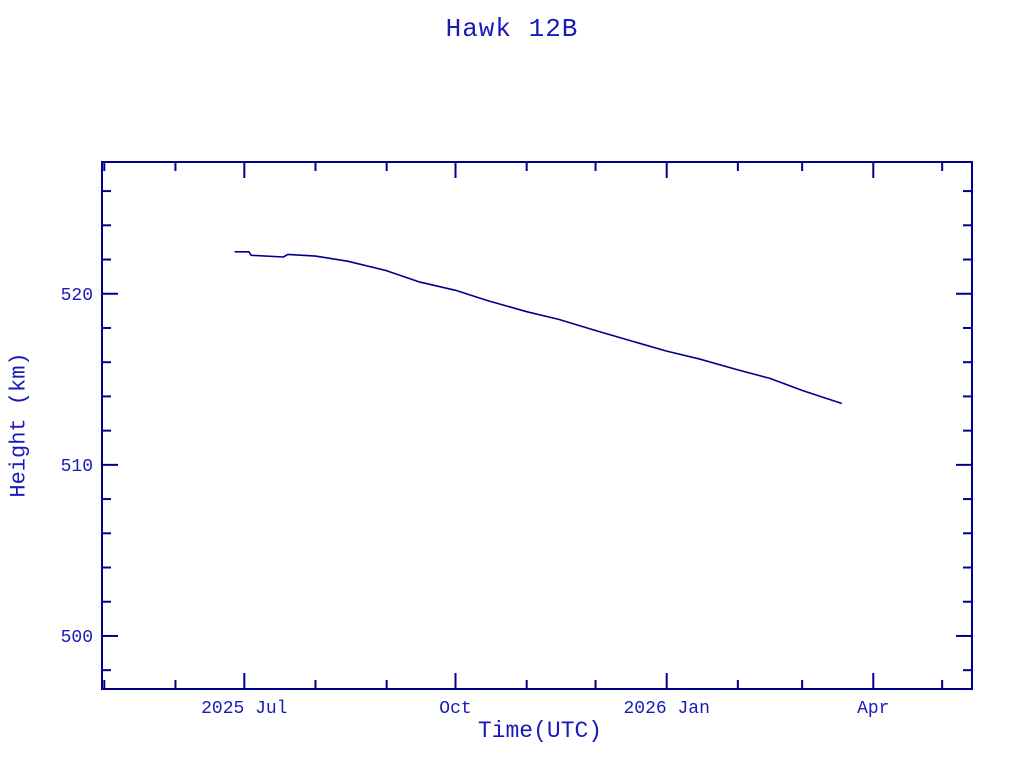 This screenshot has height=768, width=1024. Describe the element at coordinates (77, 467) in the screenshot. I see `y-tick-label: 510` at that location.